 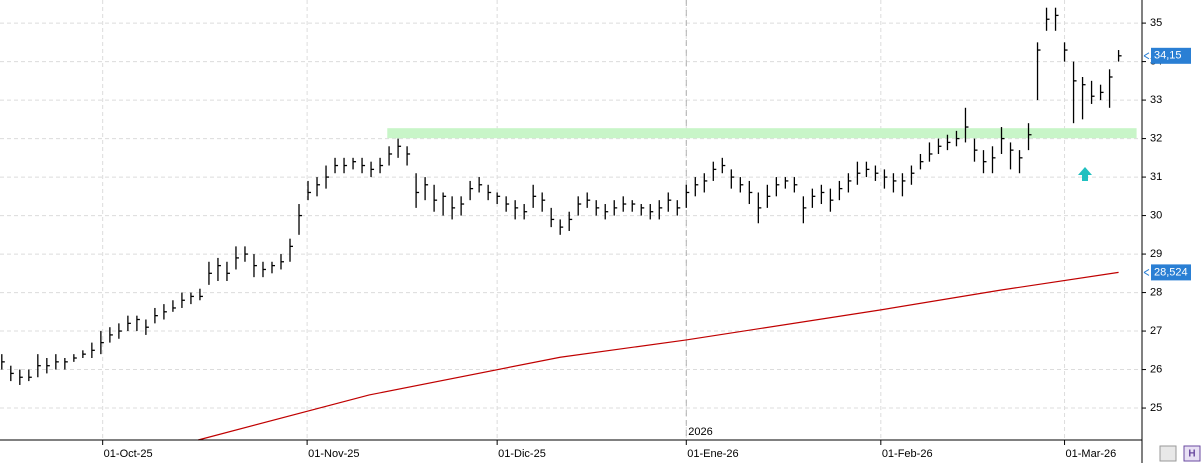 I want to click on x-tick-label: 01-Nov-25, so click(x=333, y=454).